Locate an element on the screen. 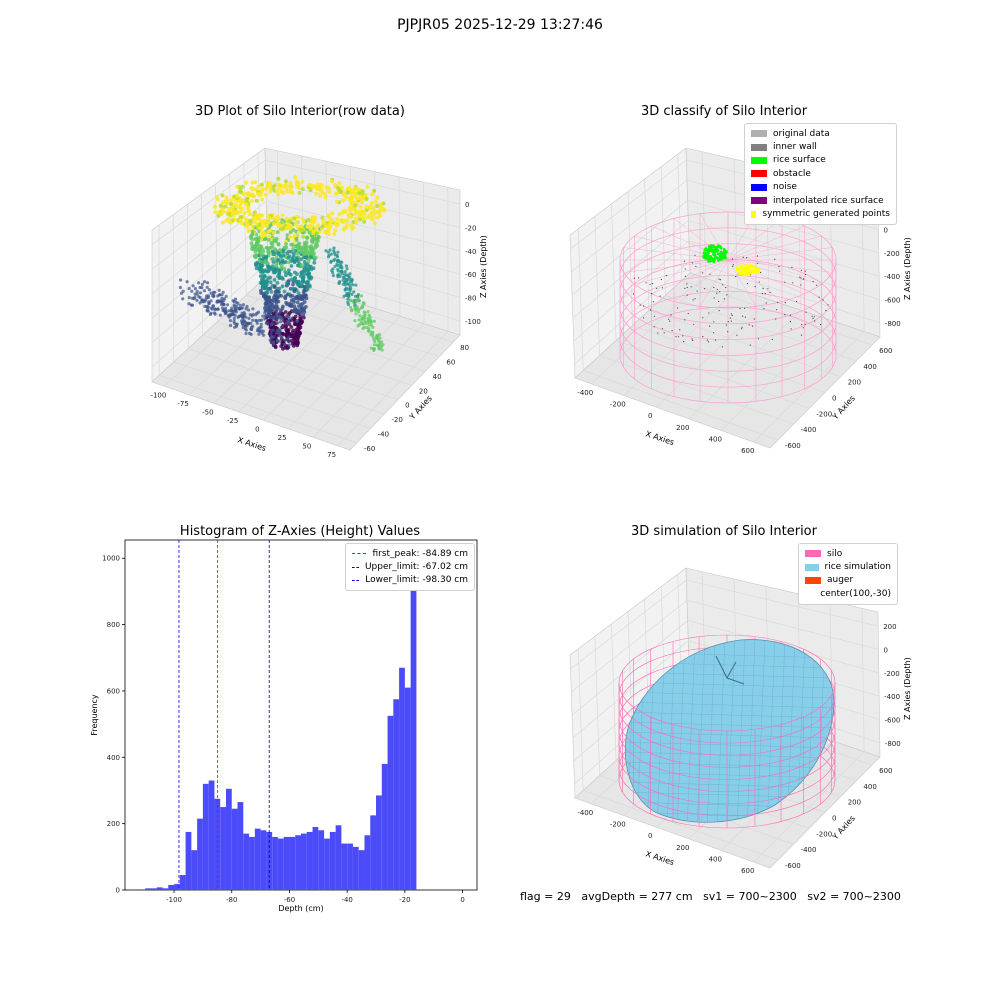 The image size is (1000, 1000). p2-symmetric-point is located at coordinates (741, 266).